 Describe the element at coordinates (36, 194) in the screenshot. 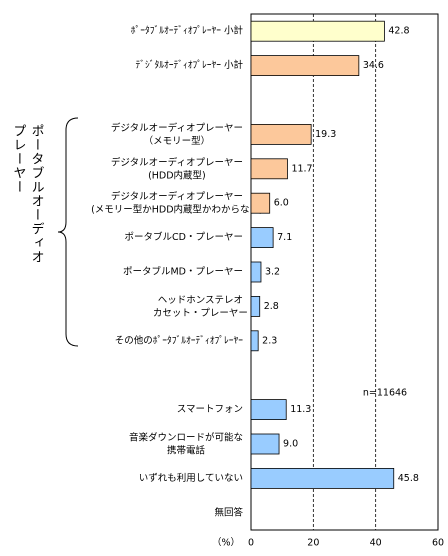

I see `group-label: ポータブルオーディオ` at that location.